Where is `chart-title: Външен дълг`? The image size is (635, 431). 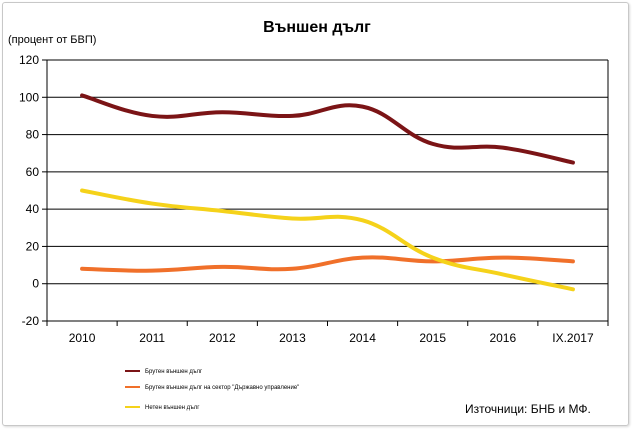 chart-title: Външен дълг is located at coordinates (317, 27).